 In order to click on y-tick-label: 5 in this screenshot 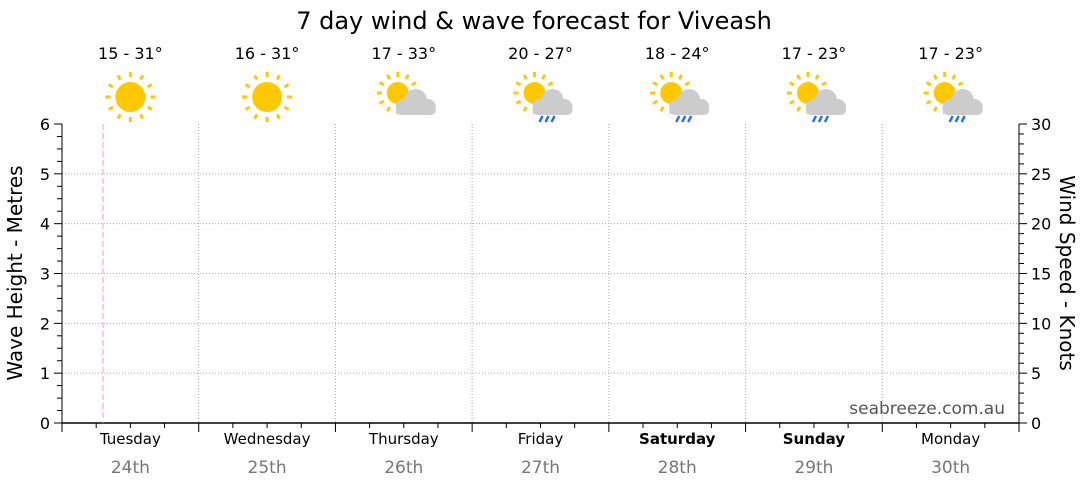, I will do `click(45, 174)`.